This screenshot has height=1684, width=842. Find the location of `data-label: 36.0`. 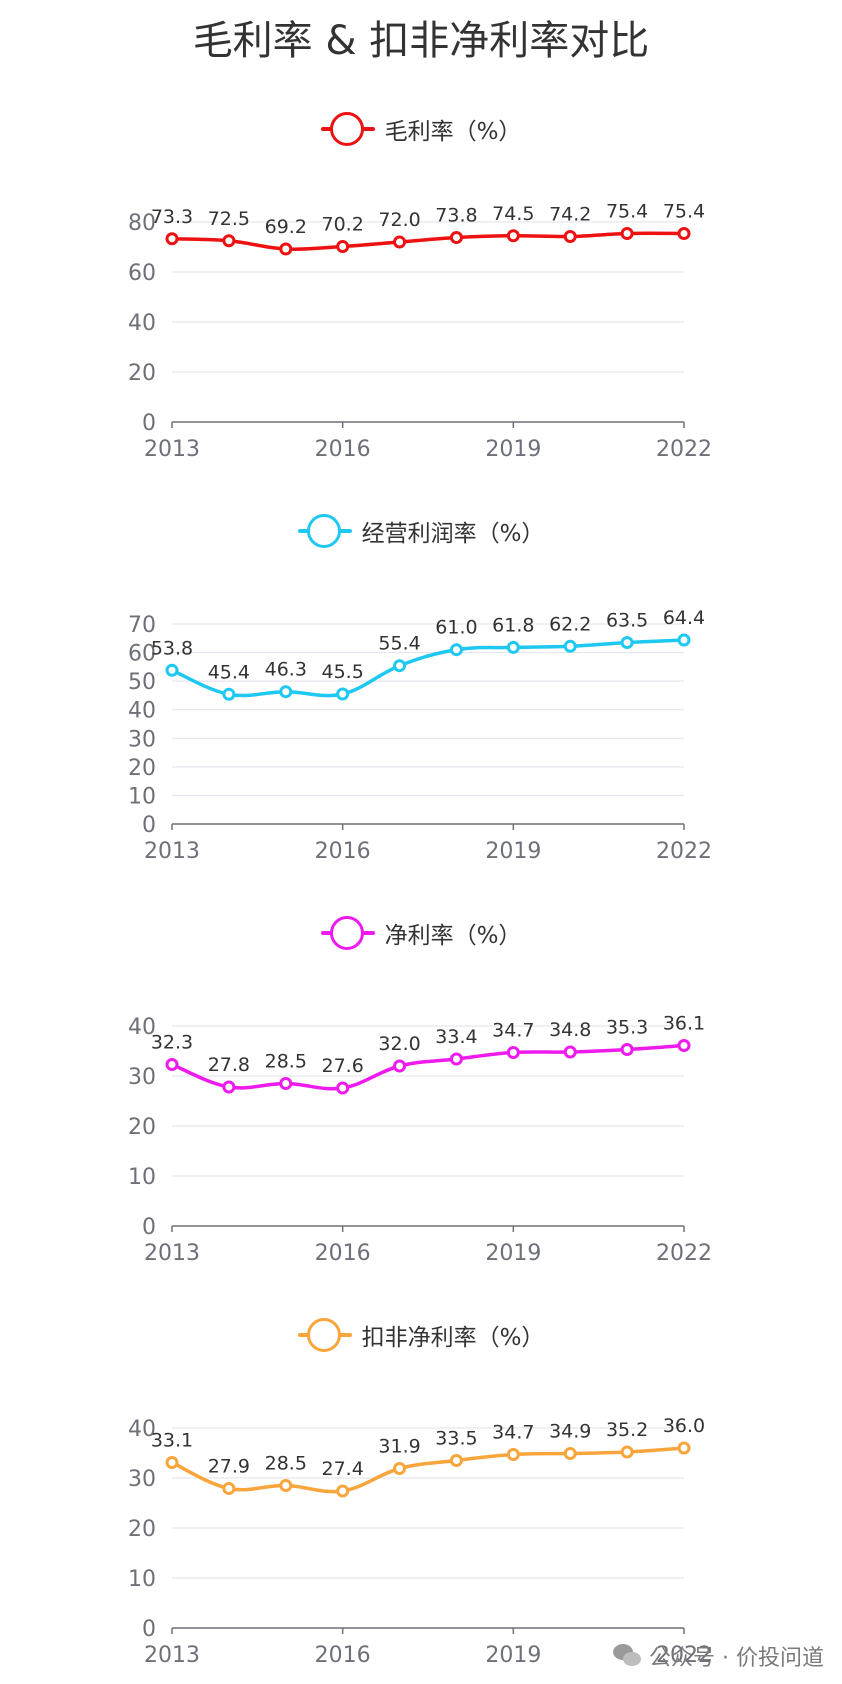

data-label: 36.0 is located at coordinates (684, 1426).